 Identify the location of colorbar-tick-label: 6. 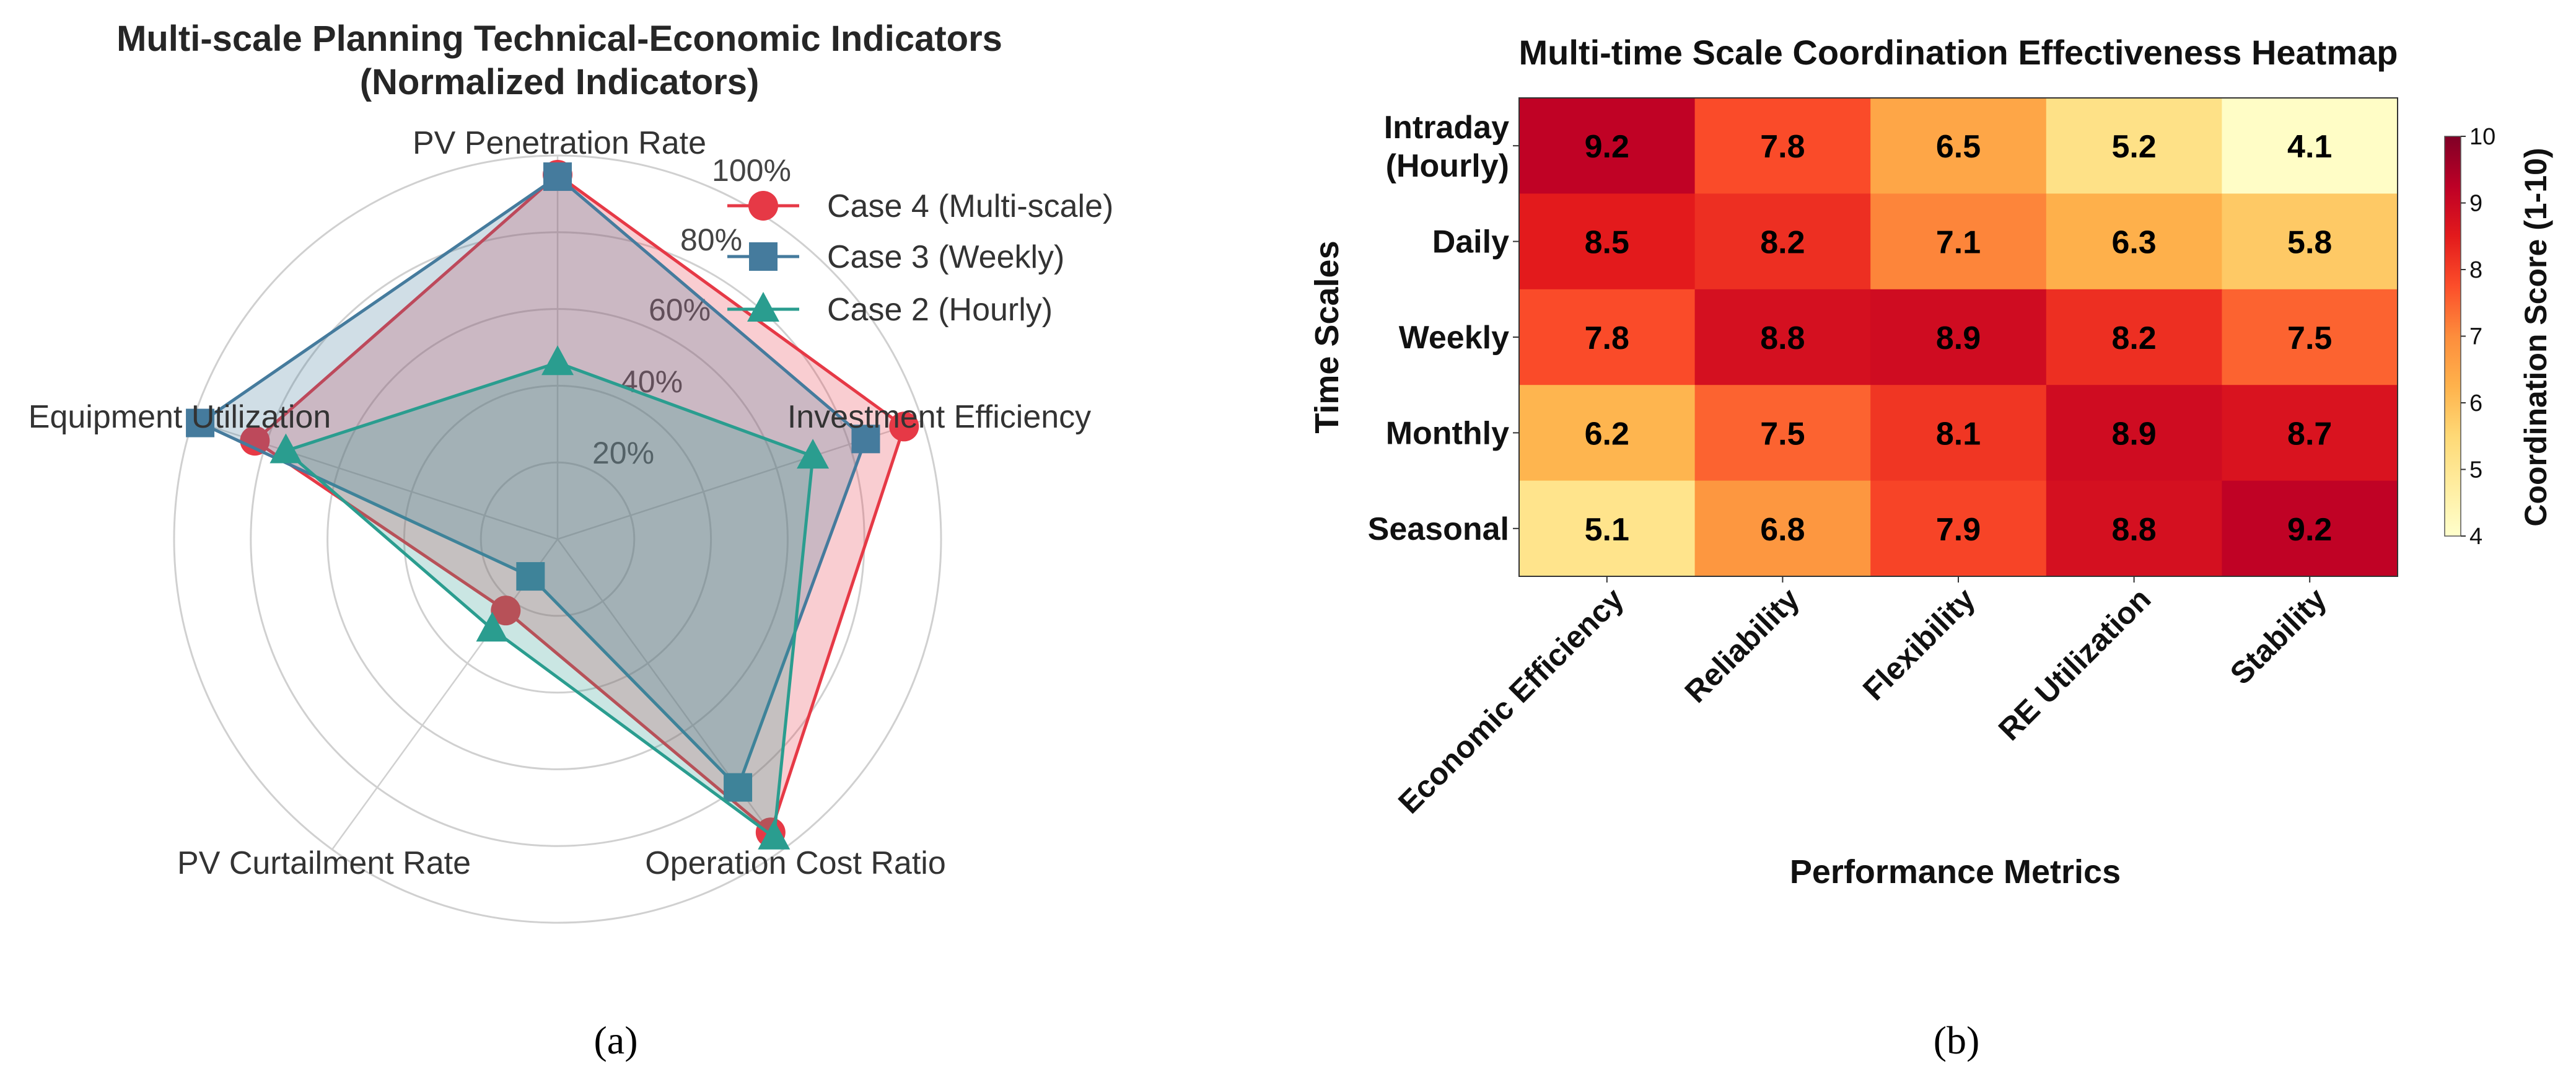
(2475, 403).